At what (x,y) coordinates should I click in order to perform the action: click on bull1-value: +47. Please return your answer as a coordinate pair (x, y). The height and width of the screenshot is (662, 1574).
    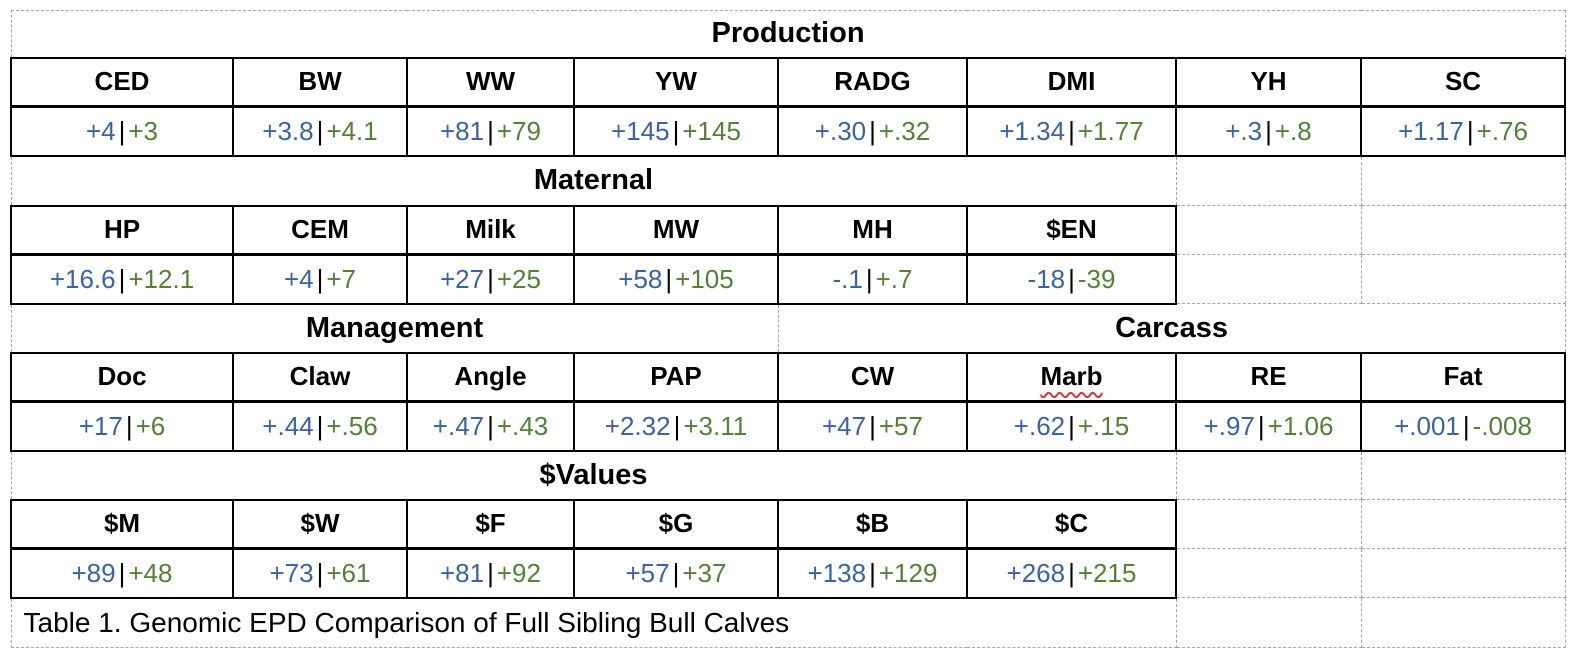
    Looking at the image, I should click on (844, 425).